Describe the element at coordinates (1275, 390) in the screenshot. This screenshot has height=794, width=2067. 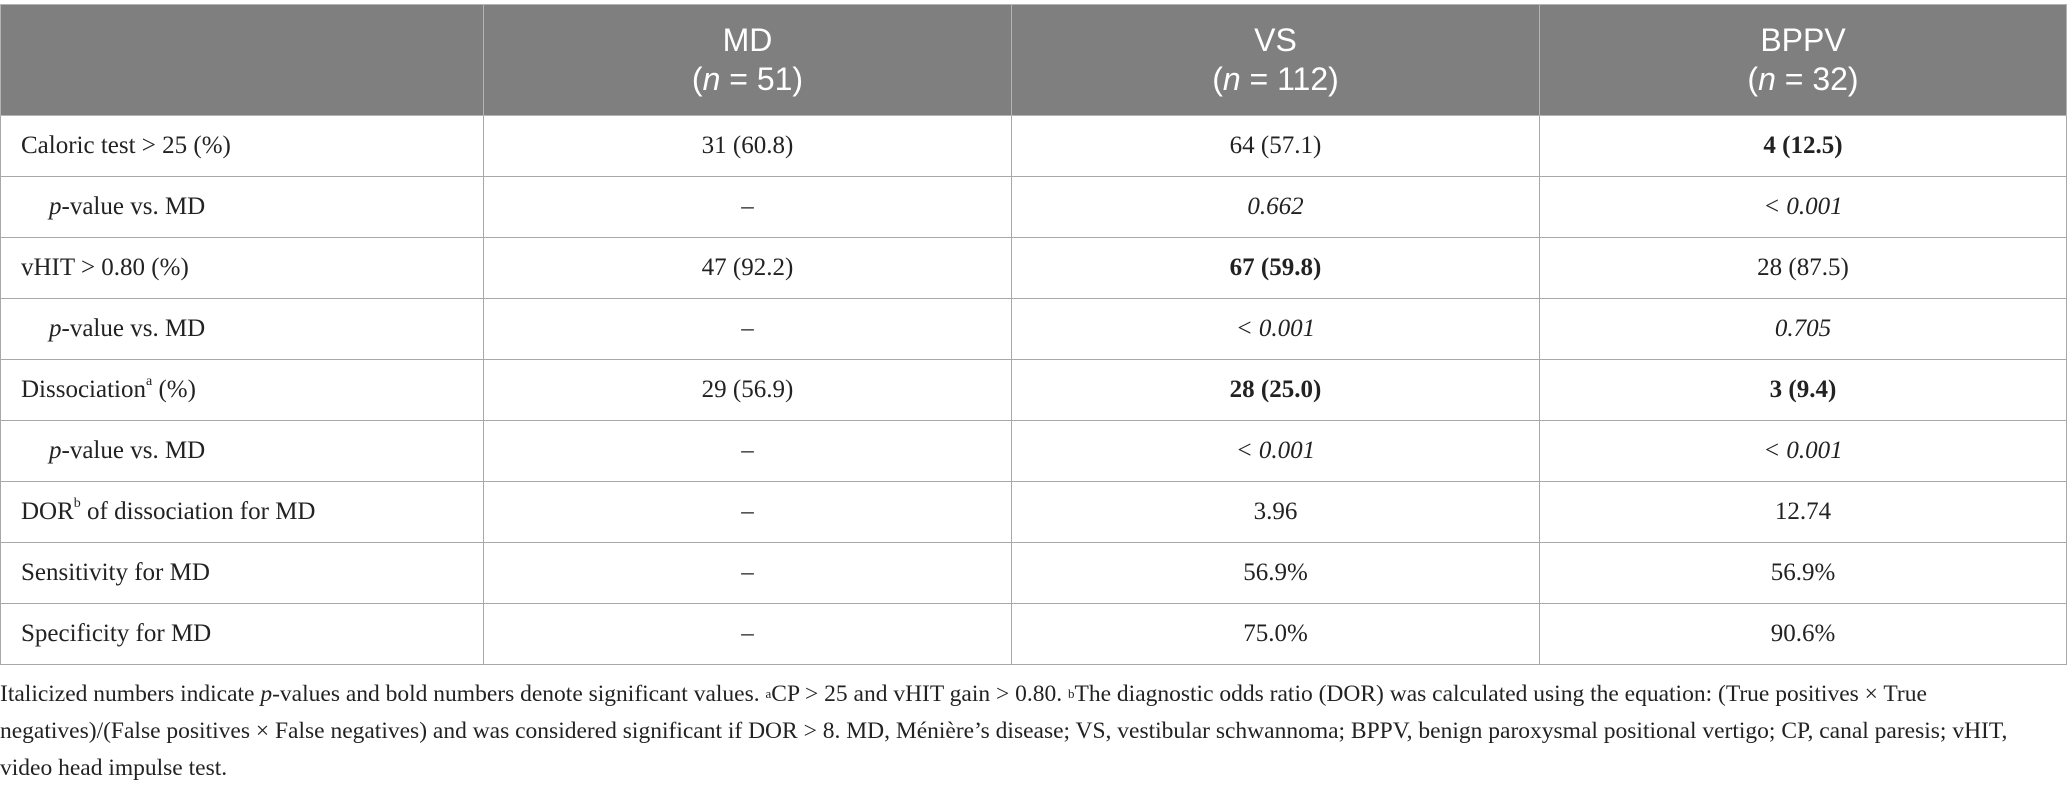
I see `cell-vs: 28 (25.0)` at that location.